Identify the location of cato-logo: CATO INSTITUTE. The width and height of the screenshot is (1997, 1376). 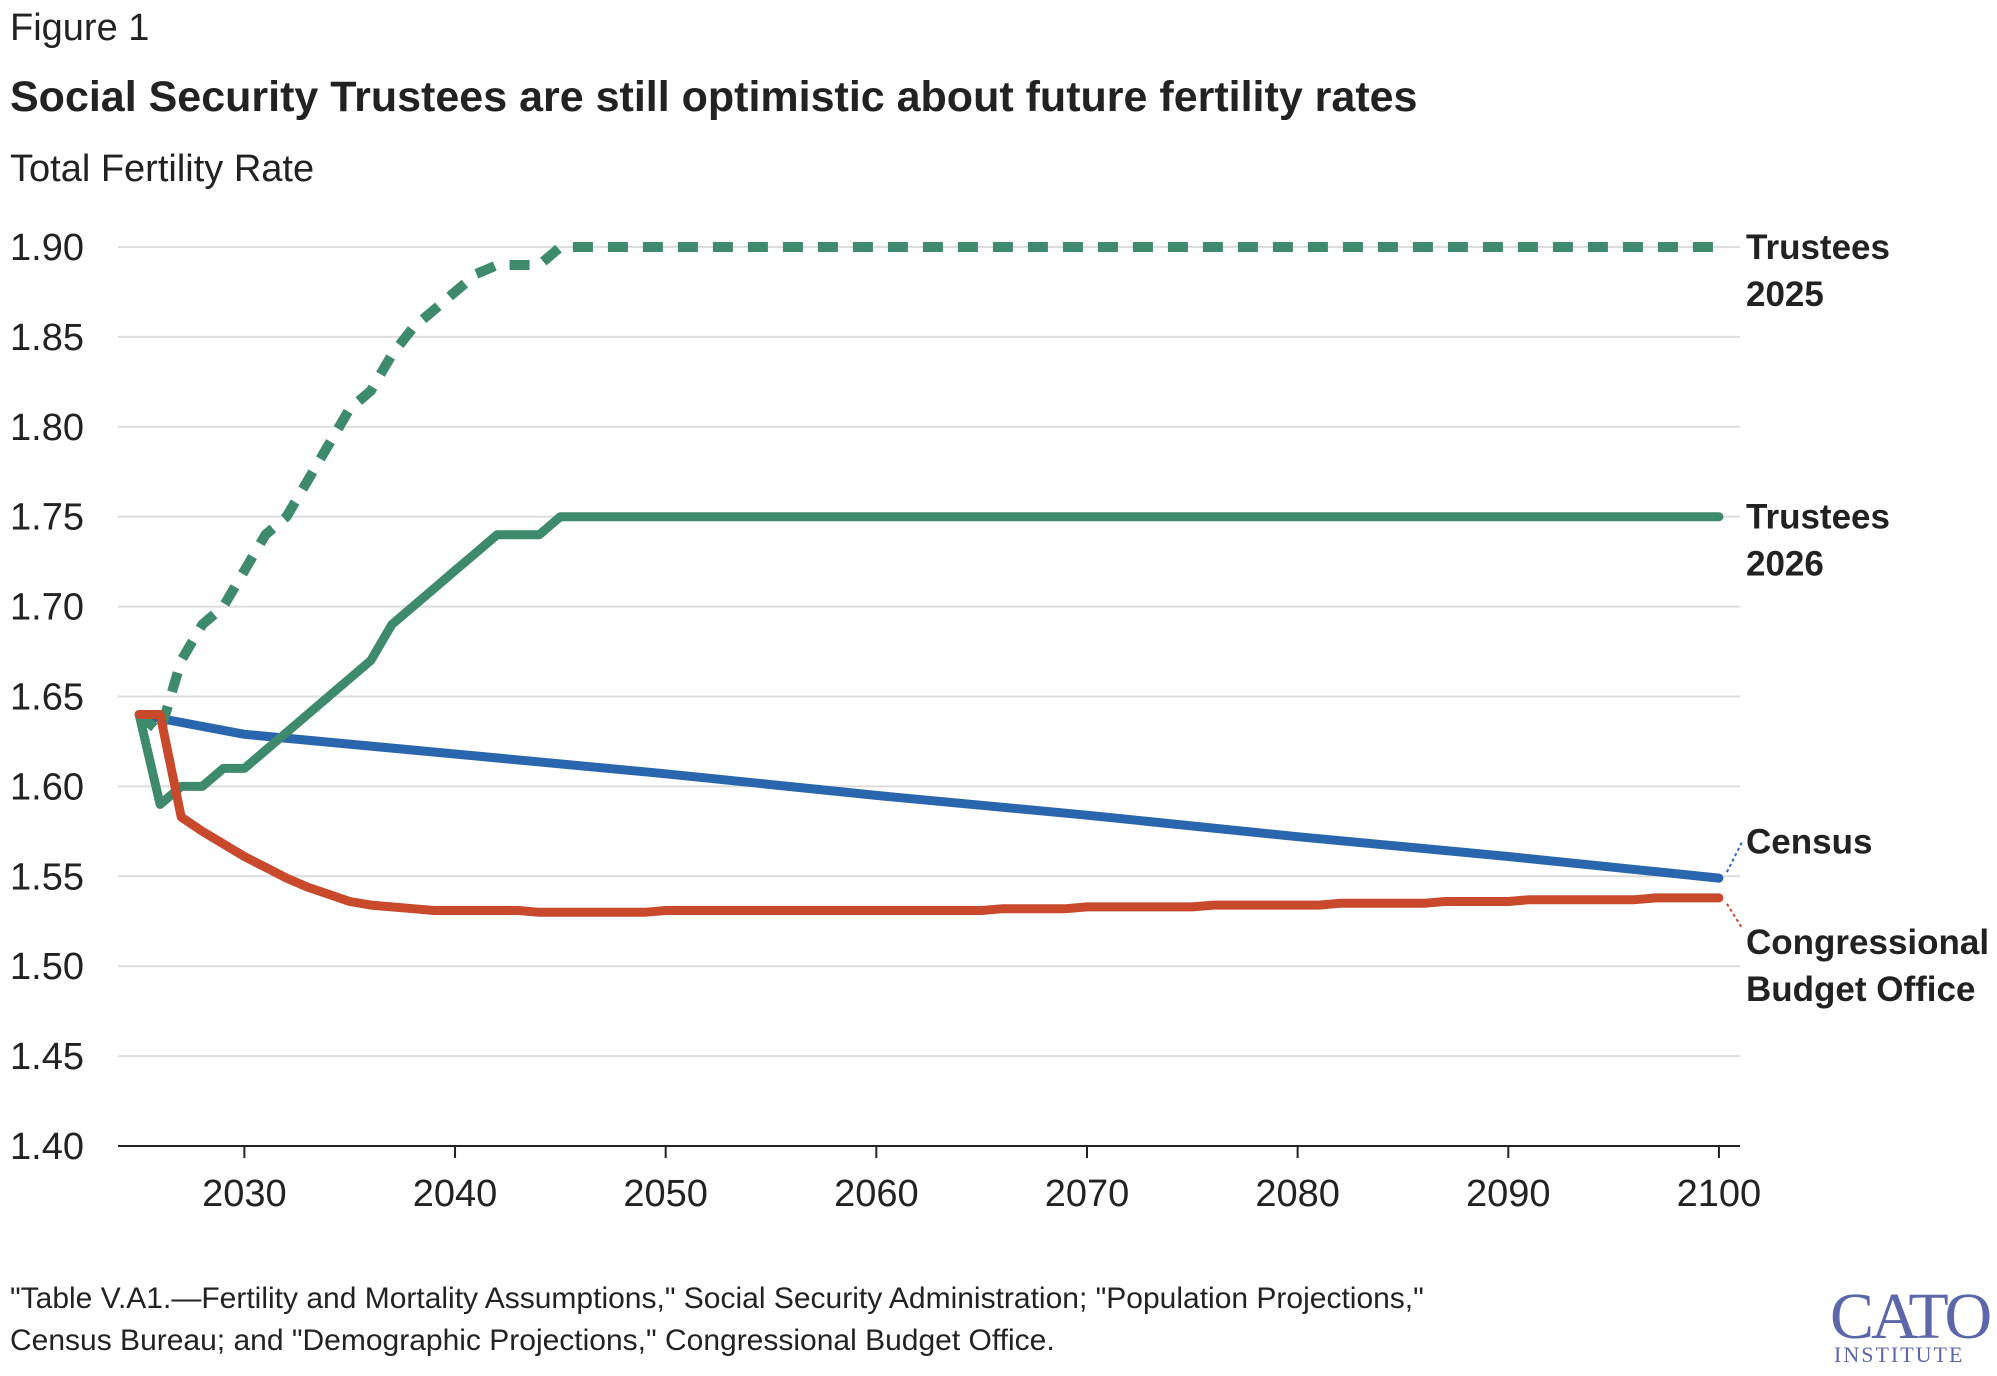
(1911, 1323).